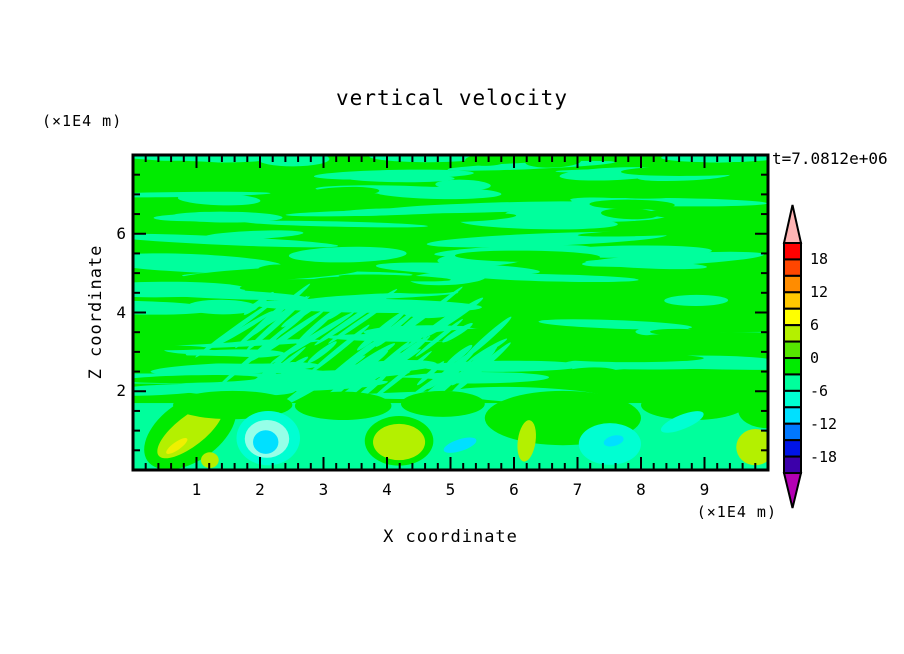  I want to click on z-tick-label: 6, so click(121, 233).